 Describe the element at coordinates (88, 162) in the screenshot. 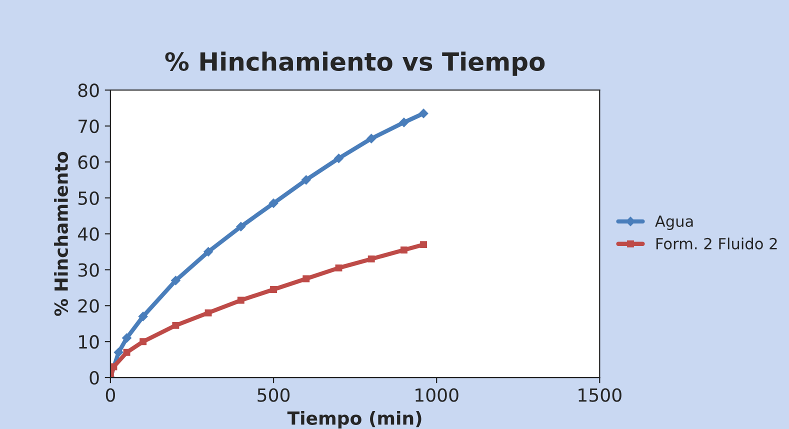

I see `y-tick-label: 60` at that location.